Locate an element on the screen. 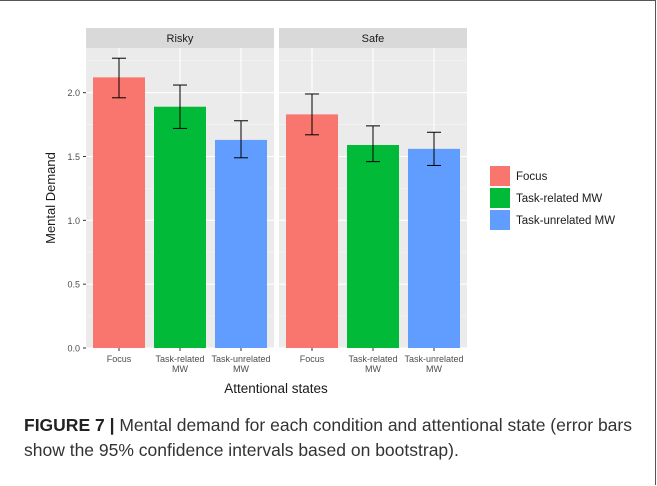 The image size is (657, 486). x-axis-title: Attentional states is located at coordinates (276, 388).